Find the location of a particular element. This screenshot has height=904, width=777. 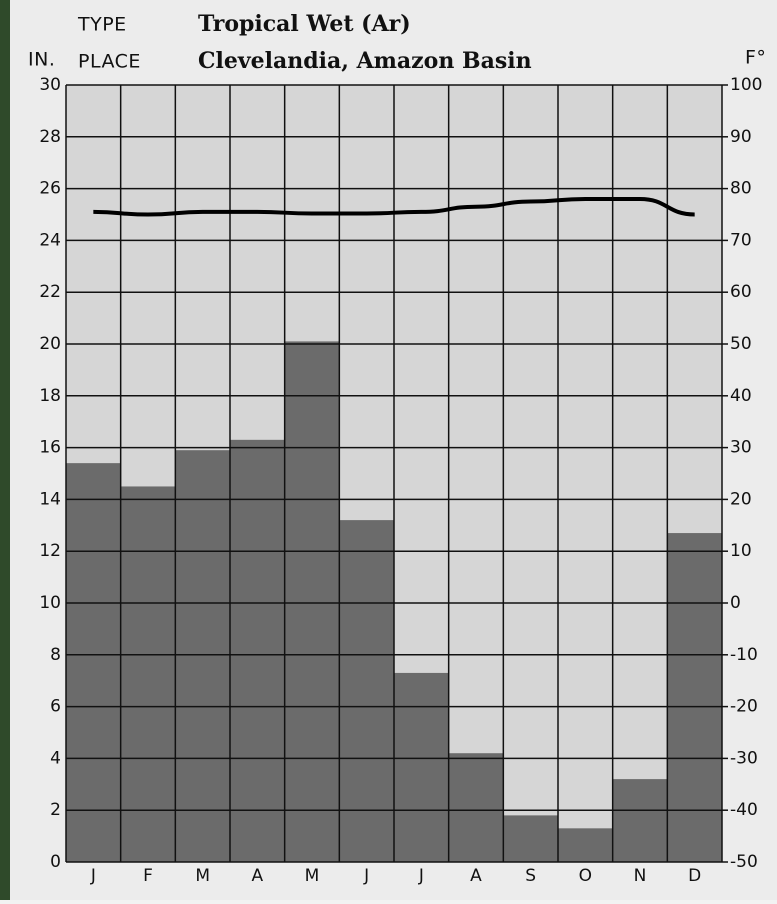

photo-edge is located at coordinates (5, 450).